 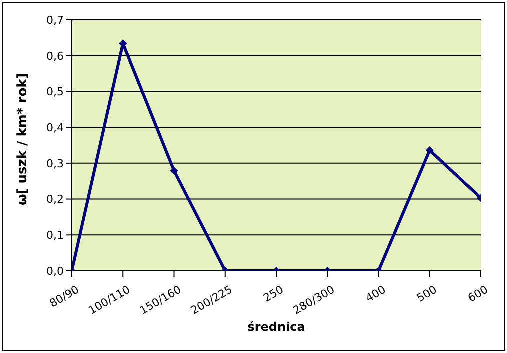 What do you see at coordinates (55, 56) in the screenshot?
I see `y-tick-label: 0,6` at bounding box center [55, 56].